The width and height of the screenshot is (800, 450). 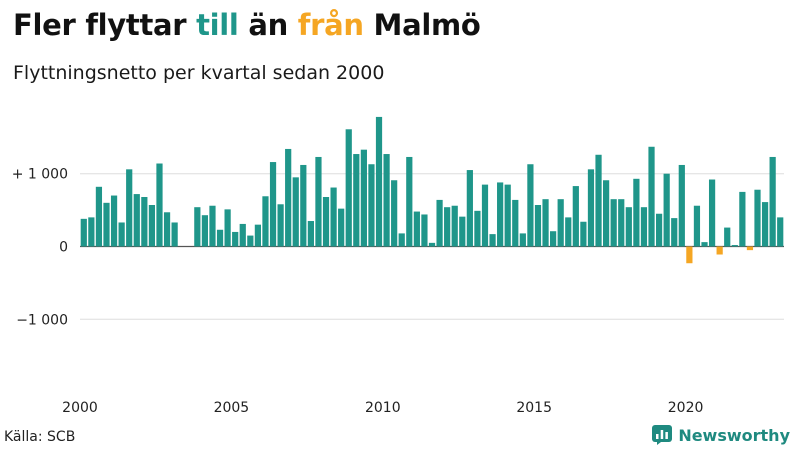 What do you see at coordinates (422, 25) in the screenshot?
I see `title-part-5: Malmö` at bounding box center [422, 25].